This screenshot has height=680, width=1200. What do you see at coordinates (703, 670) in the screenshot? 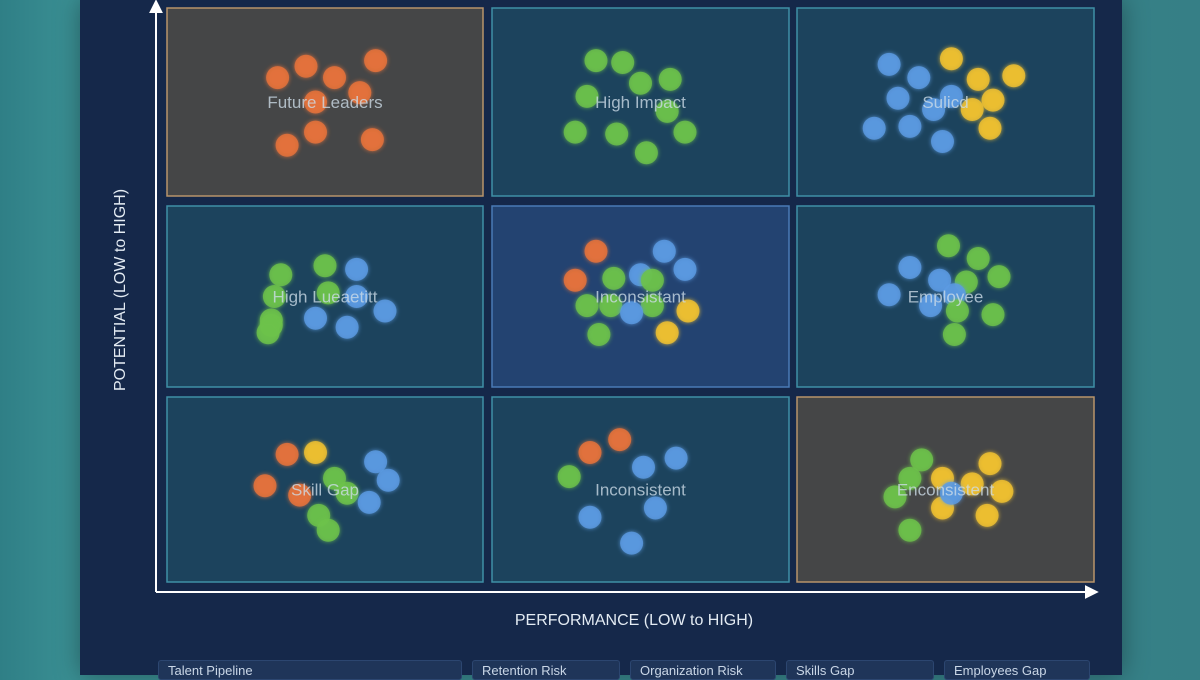
I see `tab-organization-risk: Organization Risk` at bounding box center [703, 670].